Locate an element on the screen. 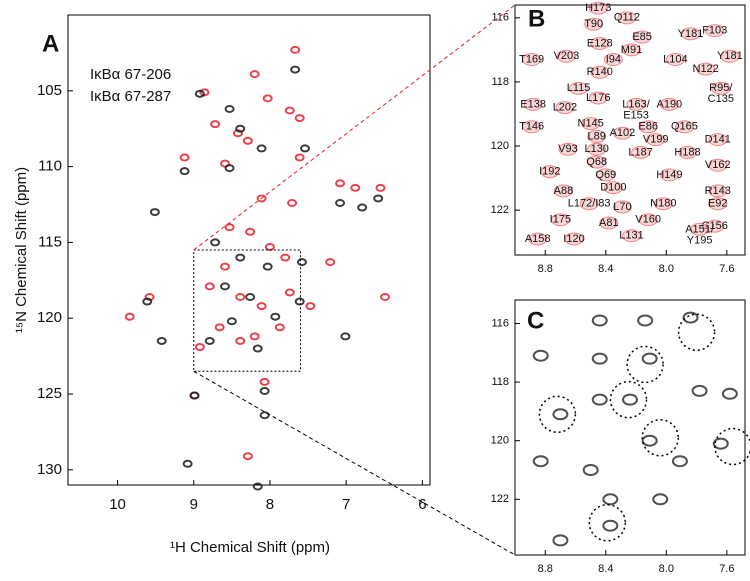 This screenshot has height=581, width=750. x-tick-label: 8 is located at coordinates (270, 504).